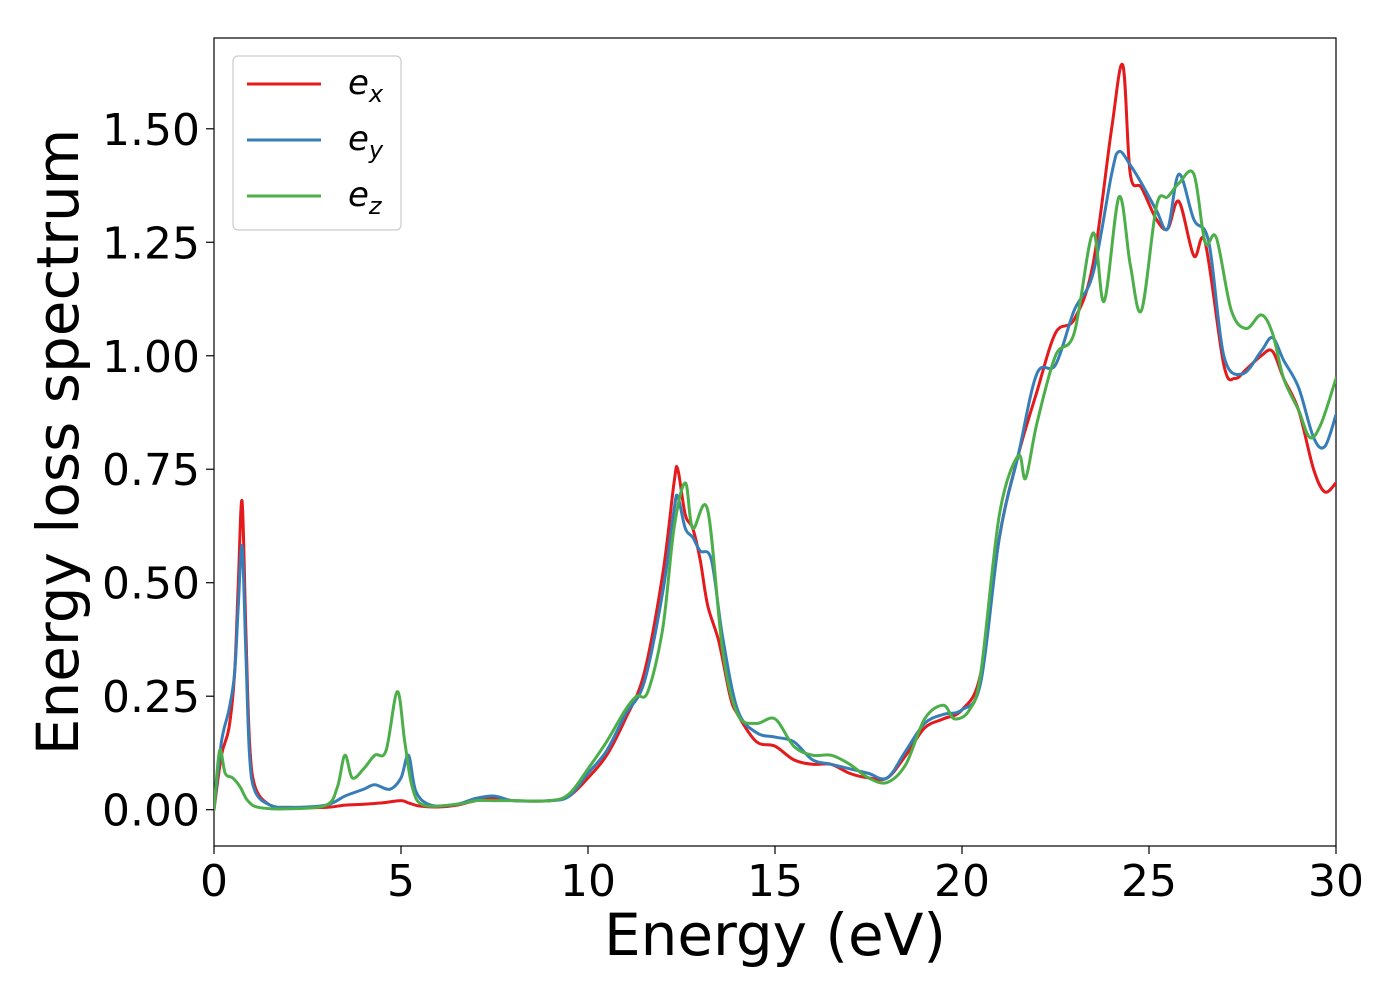 The image size is (1400, 1000). Describe the element at coordinates (151, 697) in the screenshot. I see `y-tick-label: 0.25` at that location.